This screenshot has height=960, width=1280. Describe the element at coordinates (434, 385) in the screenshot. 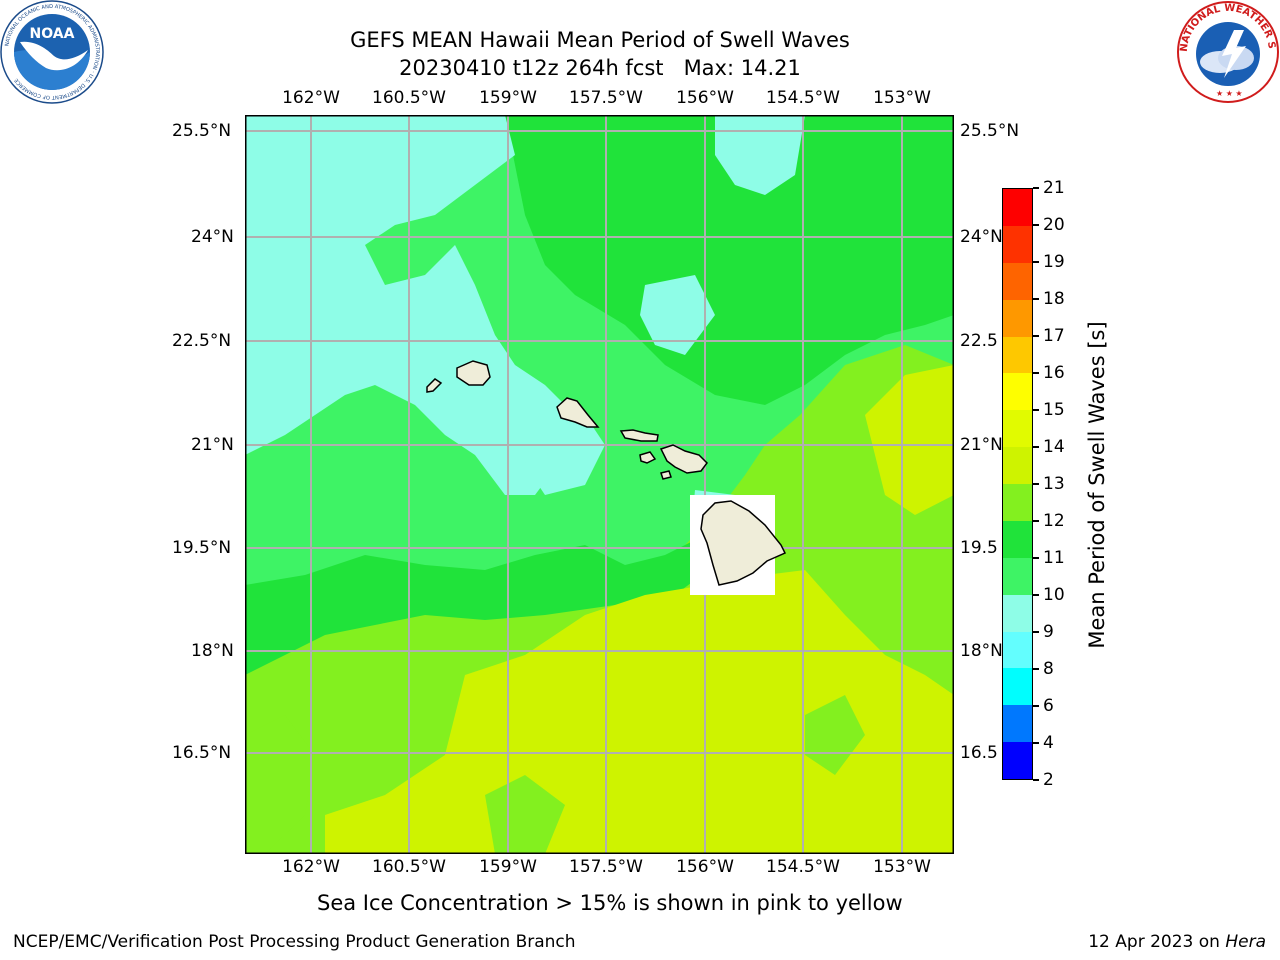

I see `island-niihau` at that location.